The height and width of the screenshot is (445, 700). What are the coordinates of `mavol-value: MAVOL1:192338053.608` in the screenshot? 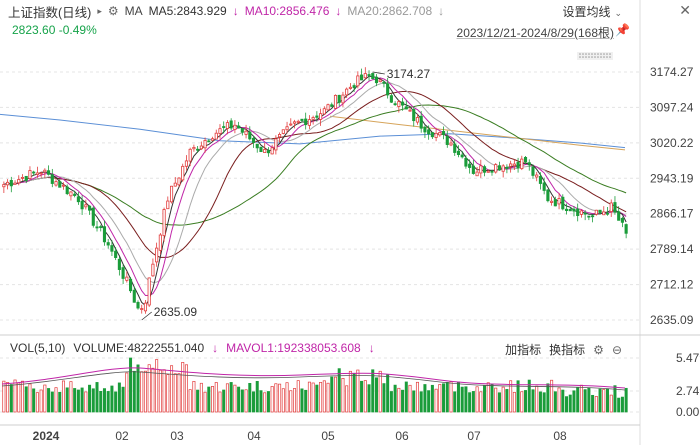 It's located at (293, 348).